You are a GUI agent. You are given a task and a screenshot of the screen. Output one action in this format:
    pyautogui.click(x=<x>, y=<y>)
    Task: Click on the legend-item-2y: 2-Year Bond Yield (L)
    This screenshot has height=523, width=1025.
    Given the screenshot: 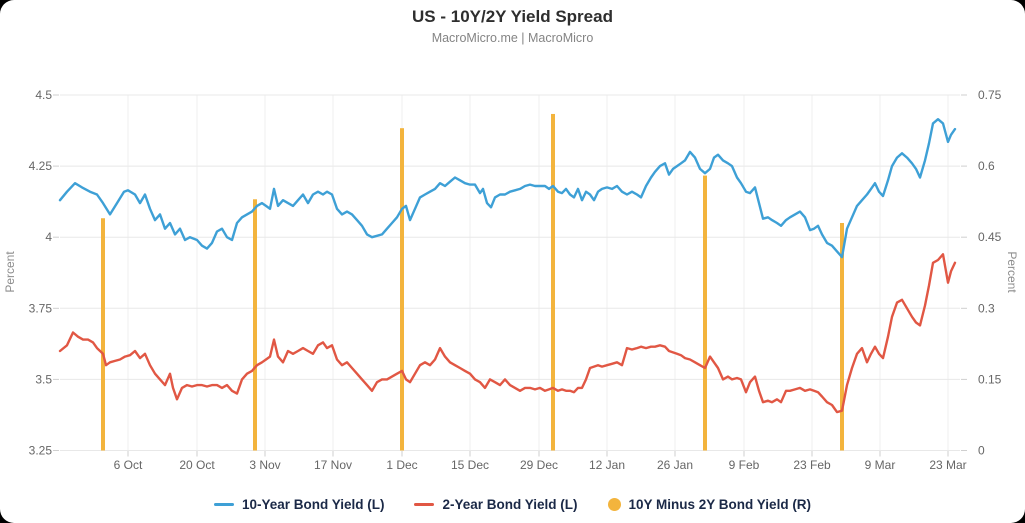 What is the action you would take?
    pyautogui.click(x=496, y=504)
    